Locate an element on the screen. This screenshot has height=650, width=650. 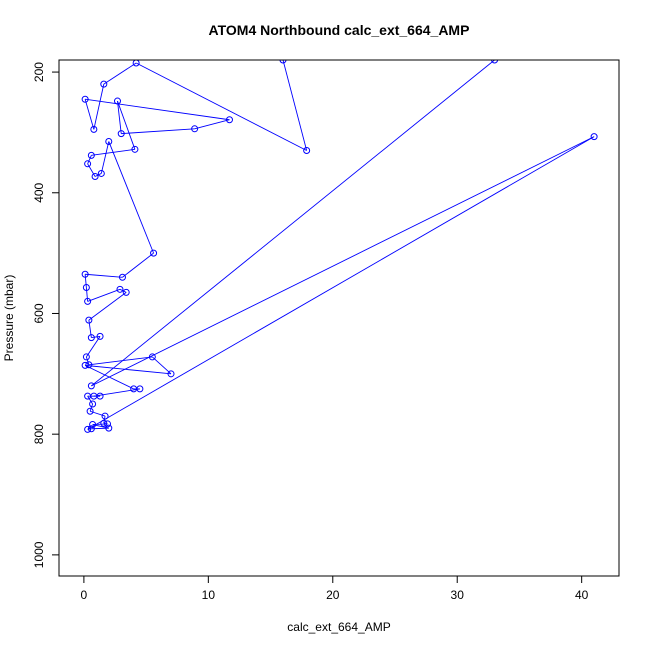
x-axis-label: calc_ext_664_AMP is located at coordinates (338, 627).